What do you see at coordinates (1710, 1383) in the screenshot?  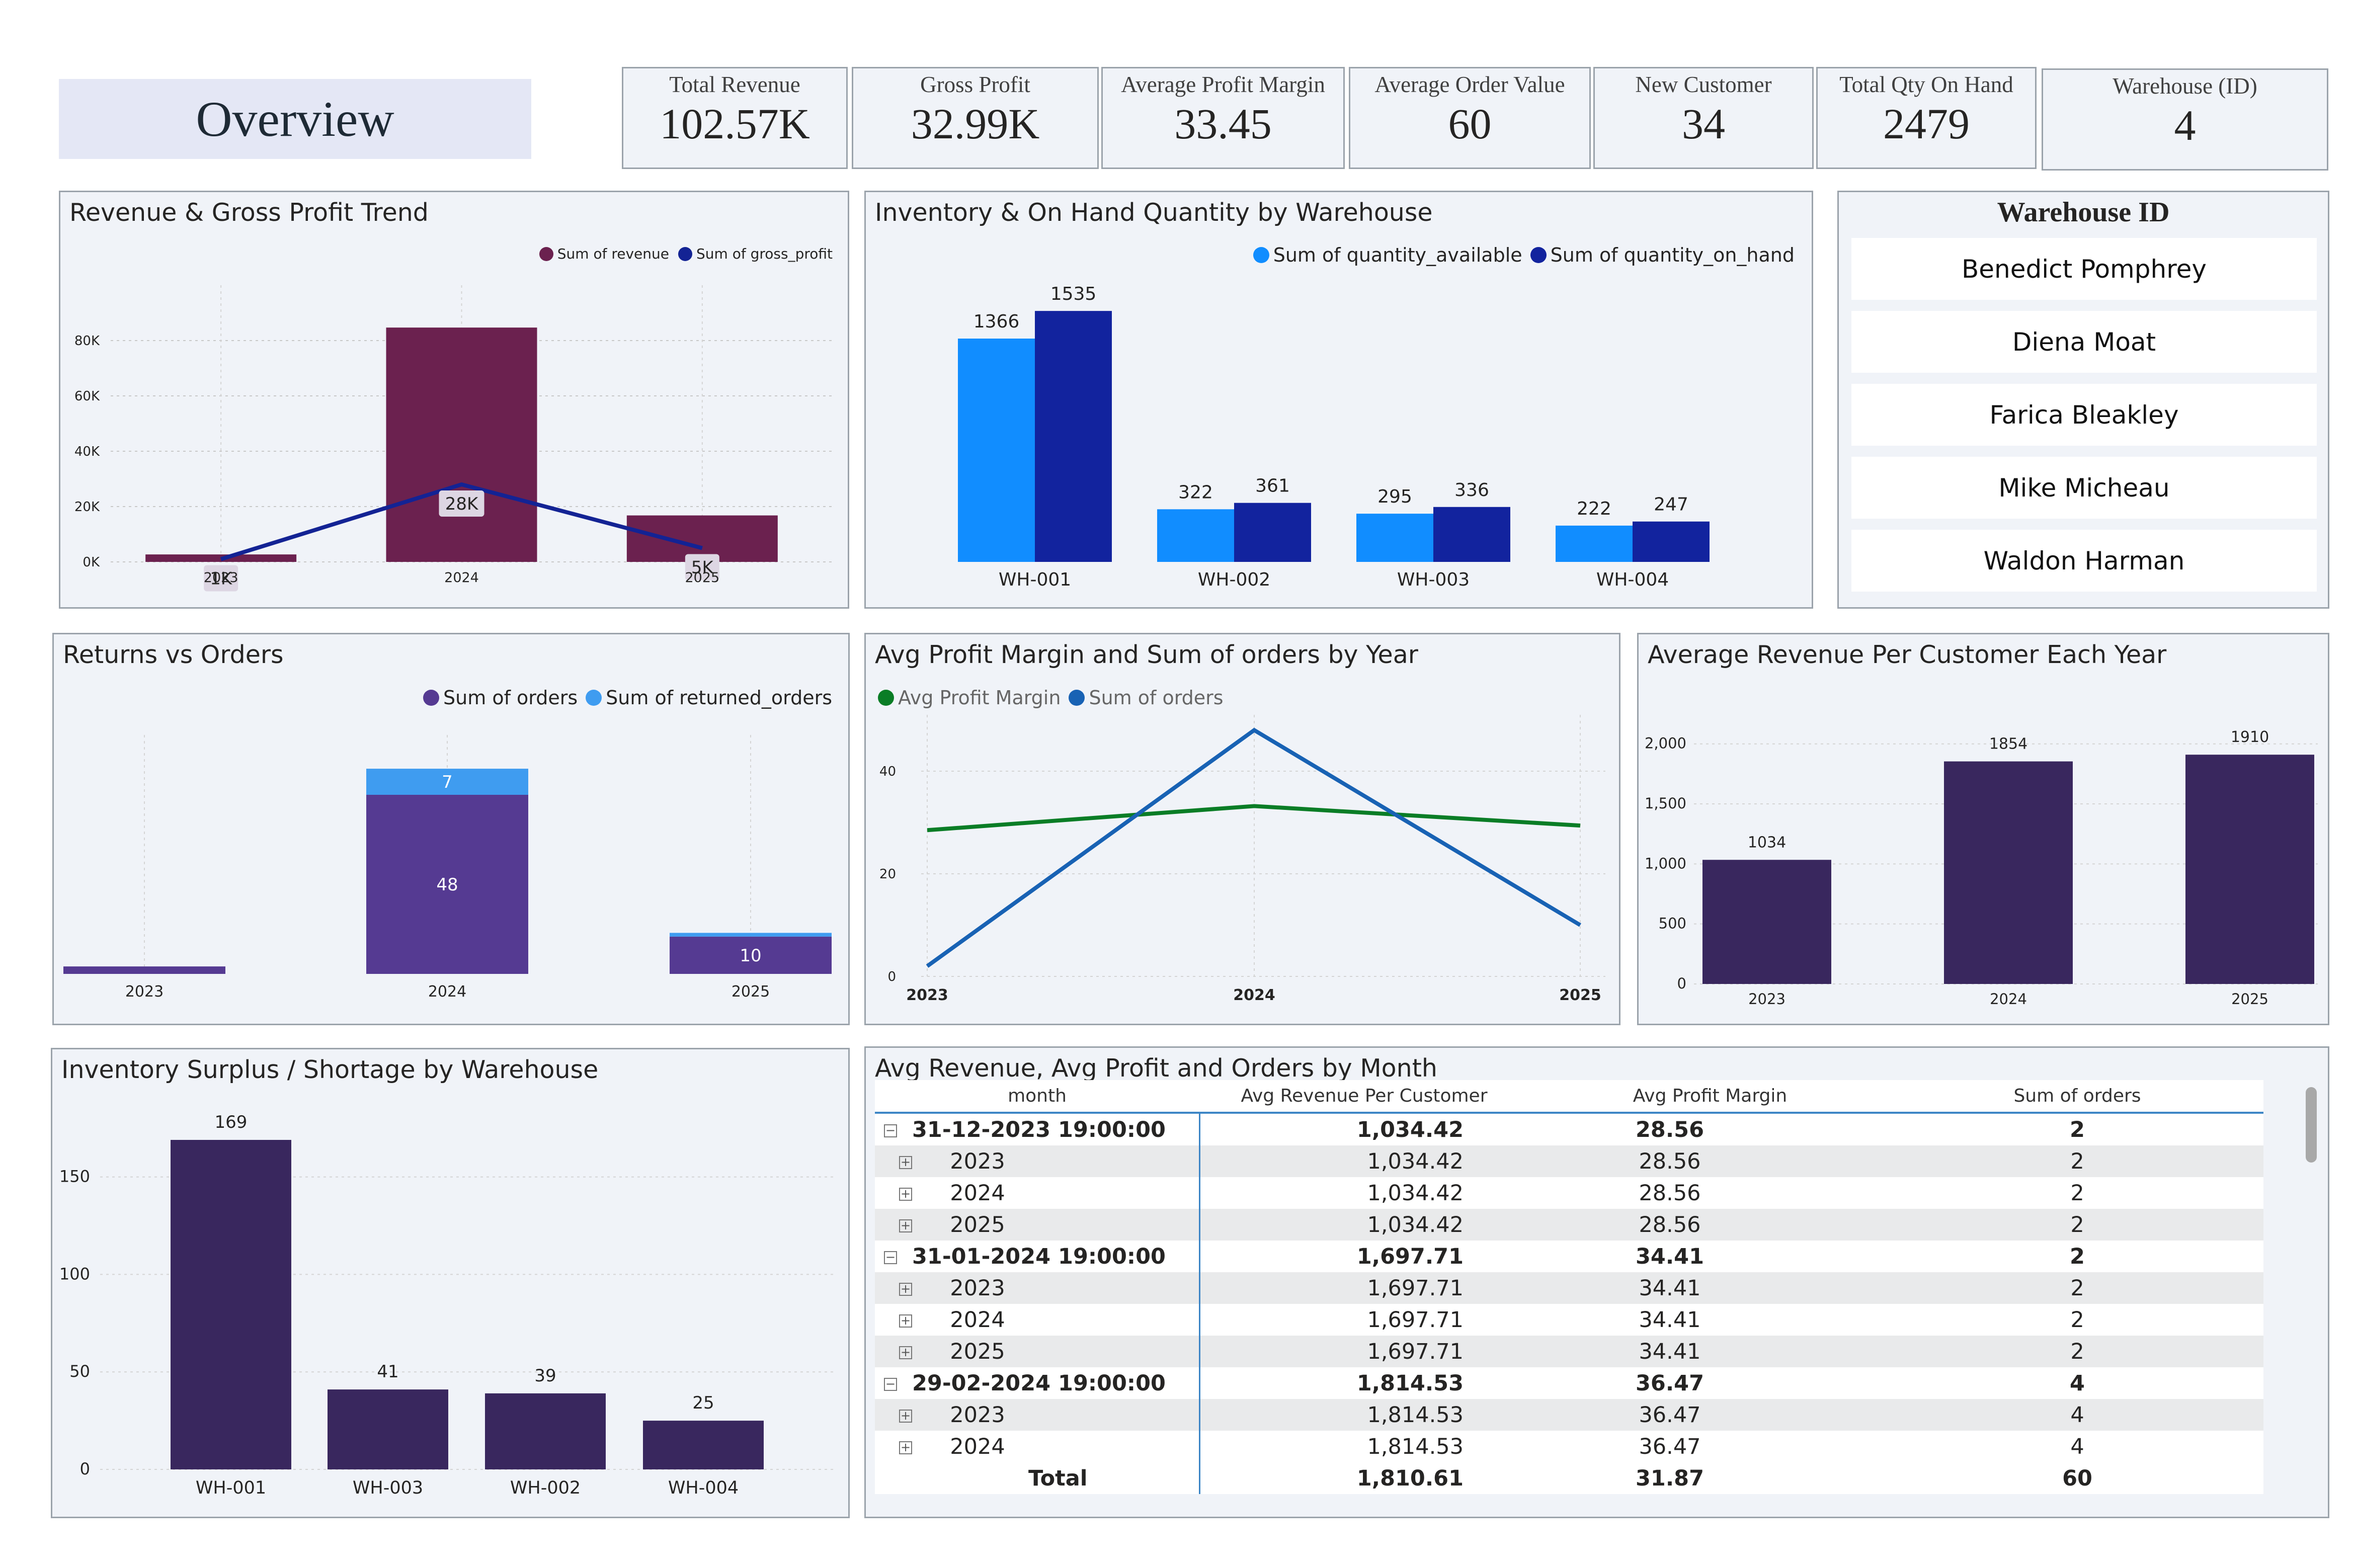 I see `cell-avg-profit-margin: 36.47` at bounding box center [1710, 1383].